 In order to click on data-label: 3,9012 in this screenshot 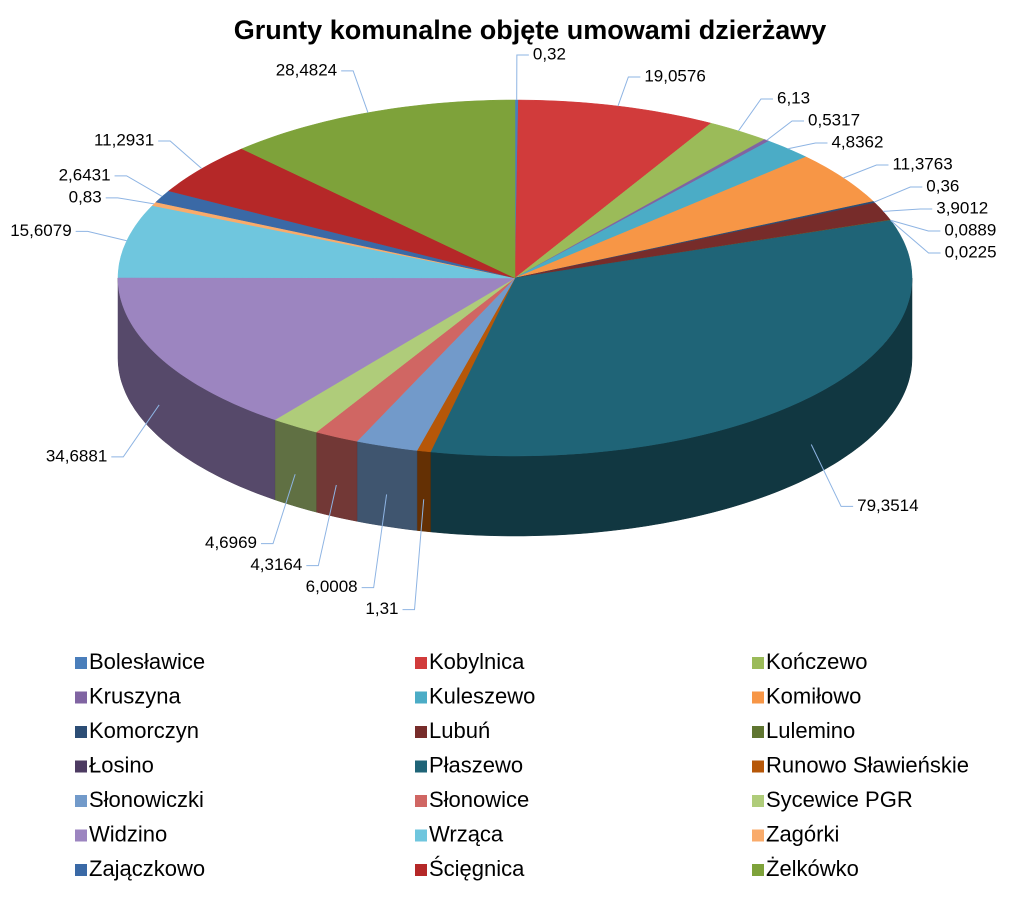, I will do `click(962, 207)`.